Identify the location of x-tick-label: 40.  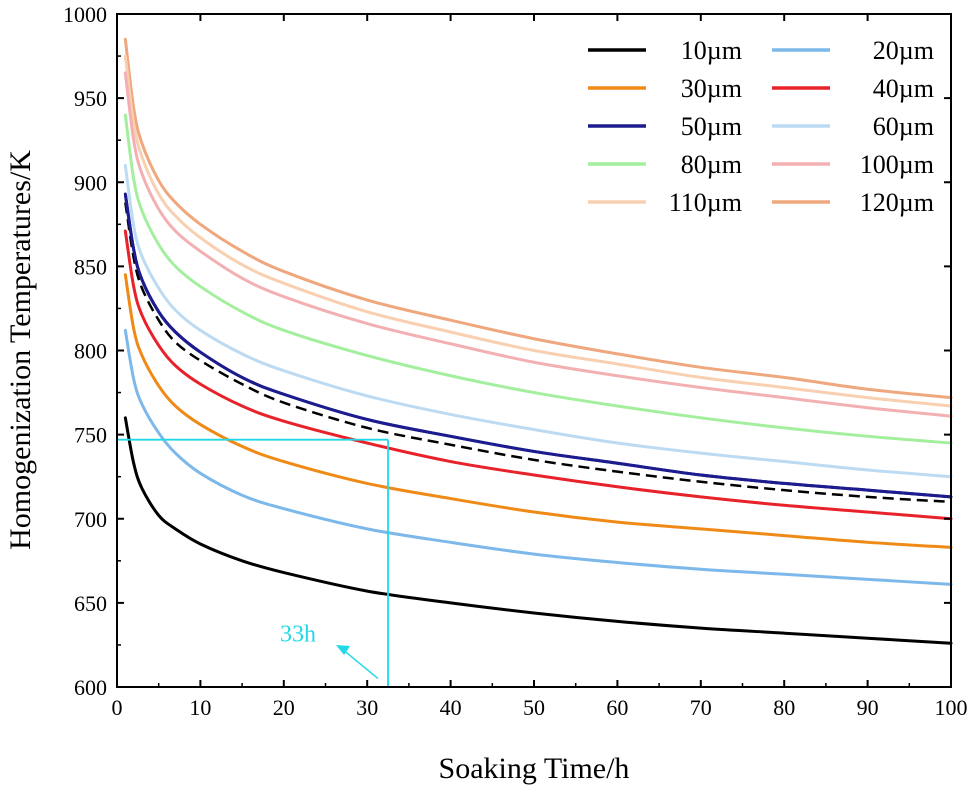
(451, 707).